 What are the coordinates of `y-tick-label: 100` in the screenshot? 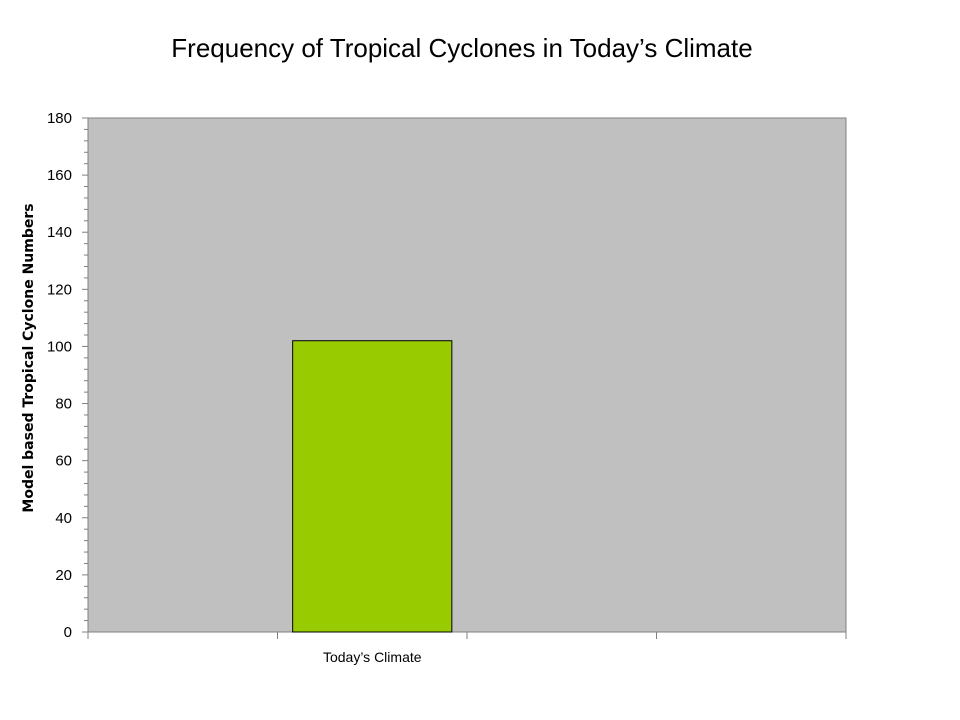 It's located at (59, 346).